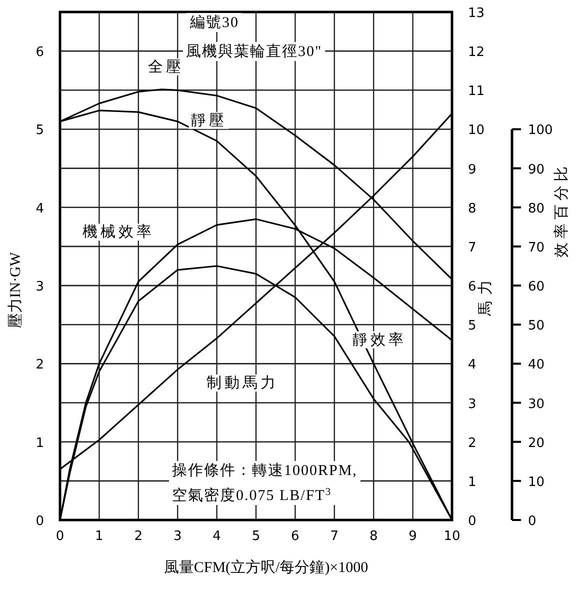 Image resolution: width=586 pixels, height=589 pixels. Describe the element at coordinates (265, 483) in the screenshot. I see `annotation: 操作條件：轉速1000RPM, 空氣密度0.075 LB/FT$^{3}$` at that location.